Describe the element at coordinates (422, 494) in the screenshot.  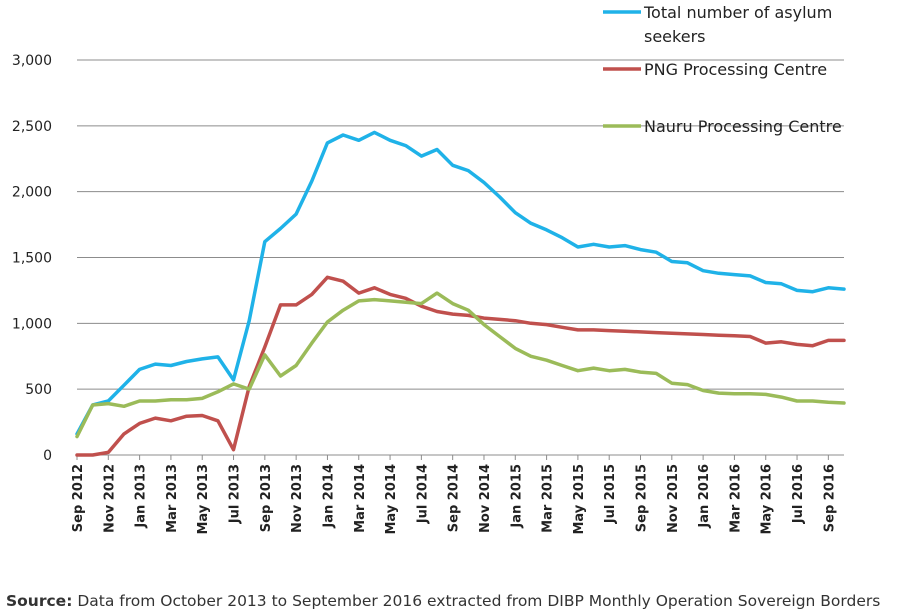
I see `x-tick-label: Jul 2014` at that location.